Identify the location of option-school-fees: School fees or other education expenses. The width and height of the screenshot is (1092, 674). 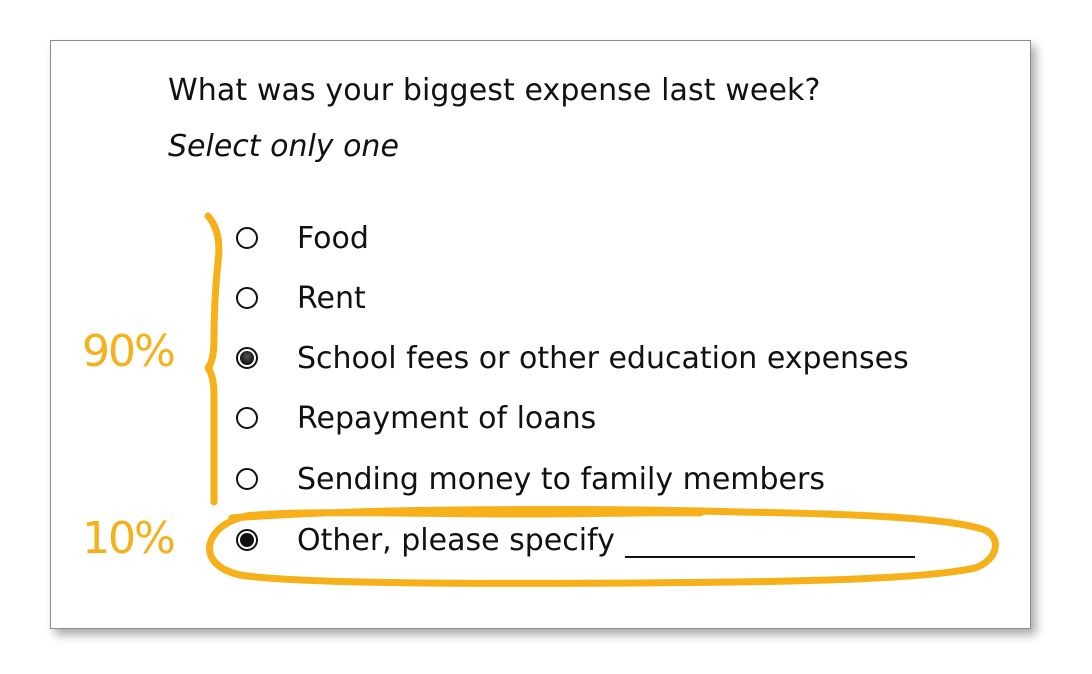
(572, 358).